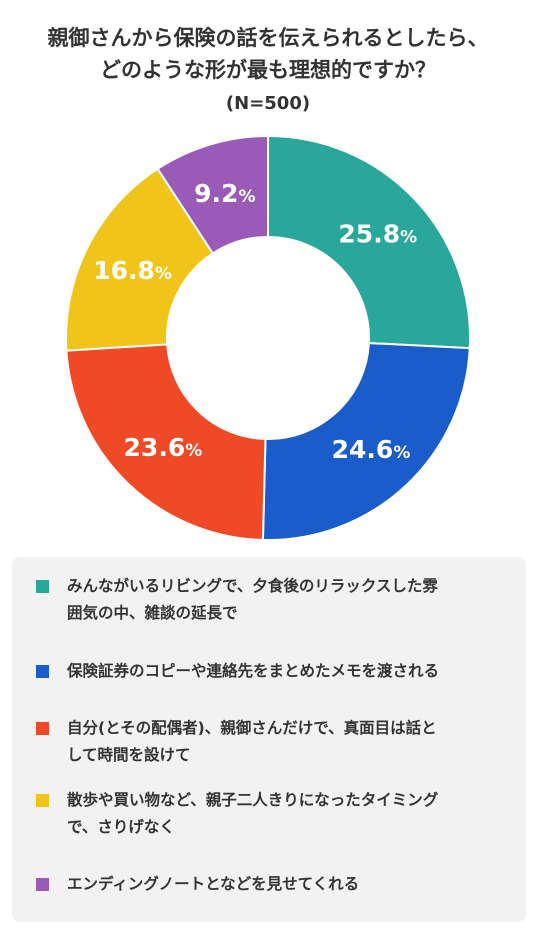 The width and height of the screenshot is (536, 941). Describe the element at coordinates (213, 884) in the screenshot. I see `legend-label-line: エンディングノートとなどを見せてくれる` at that location.